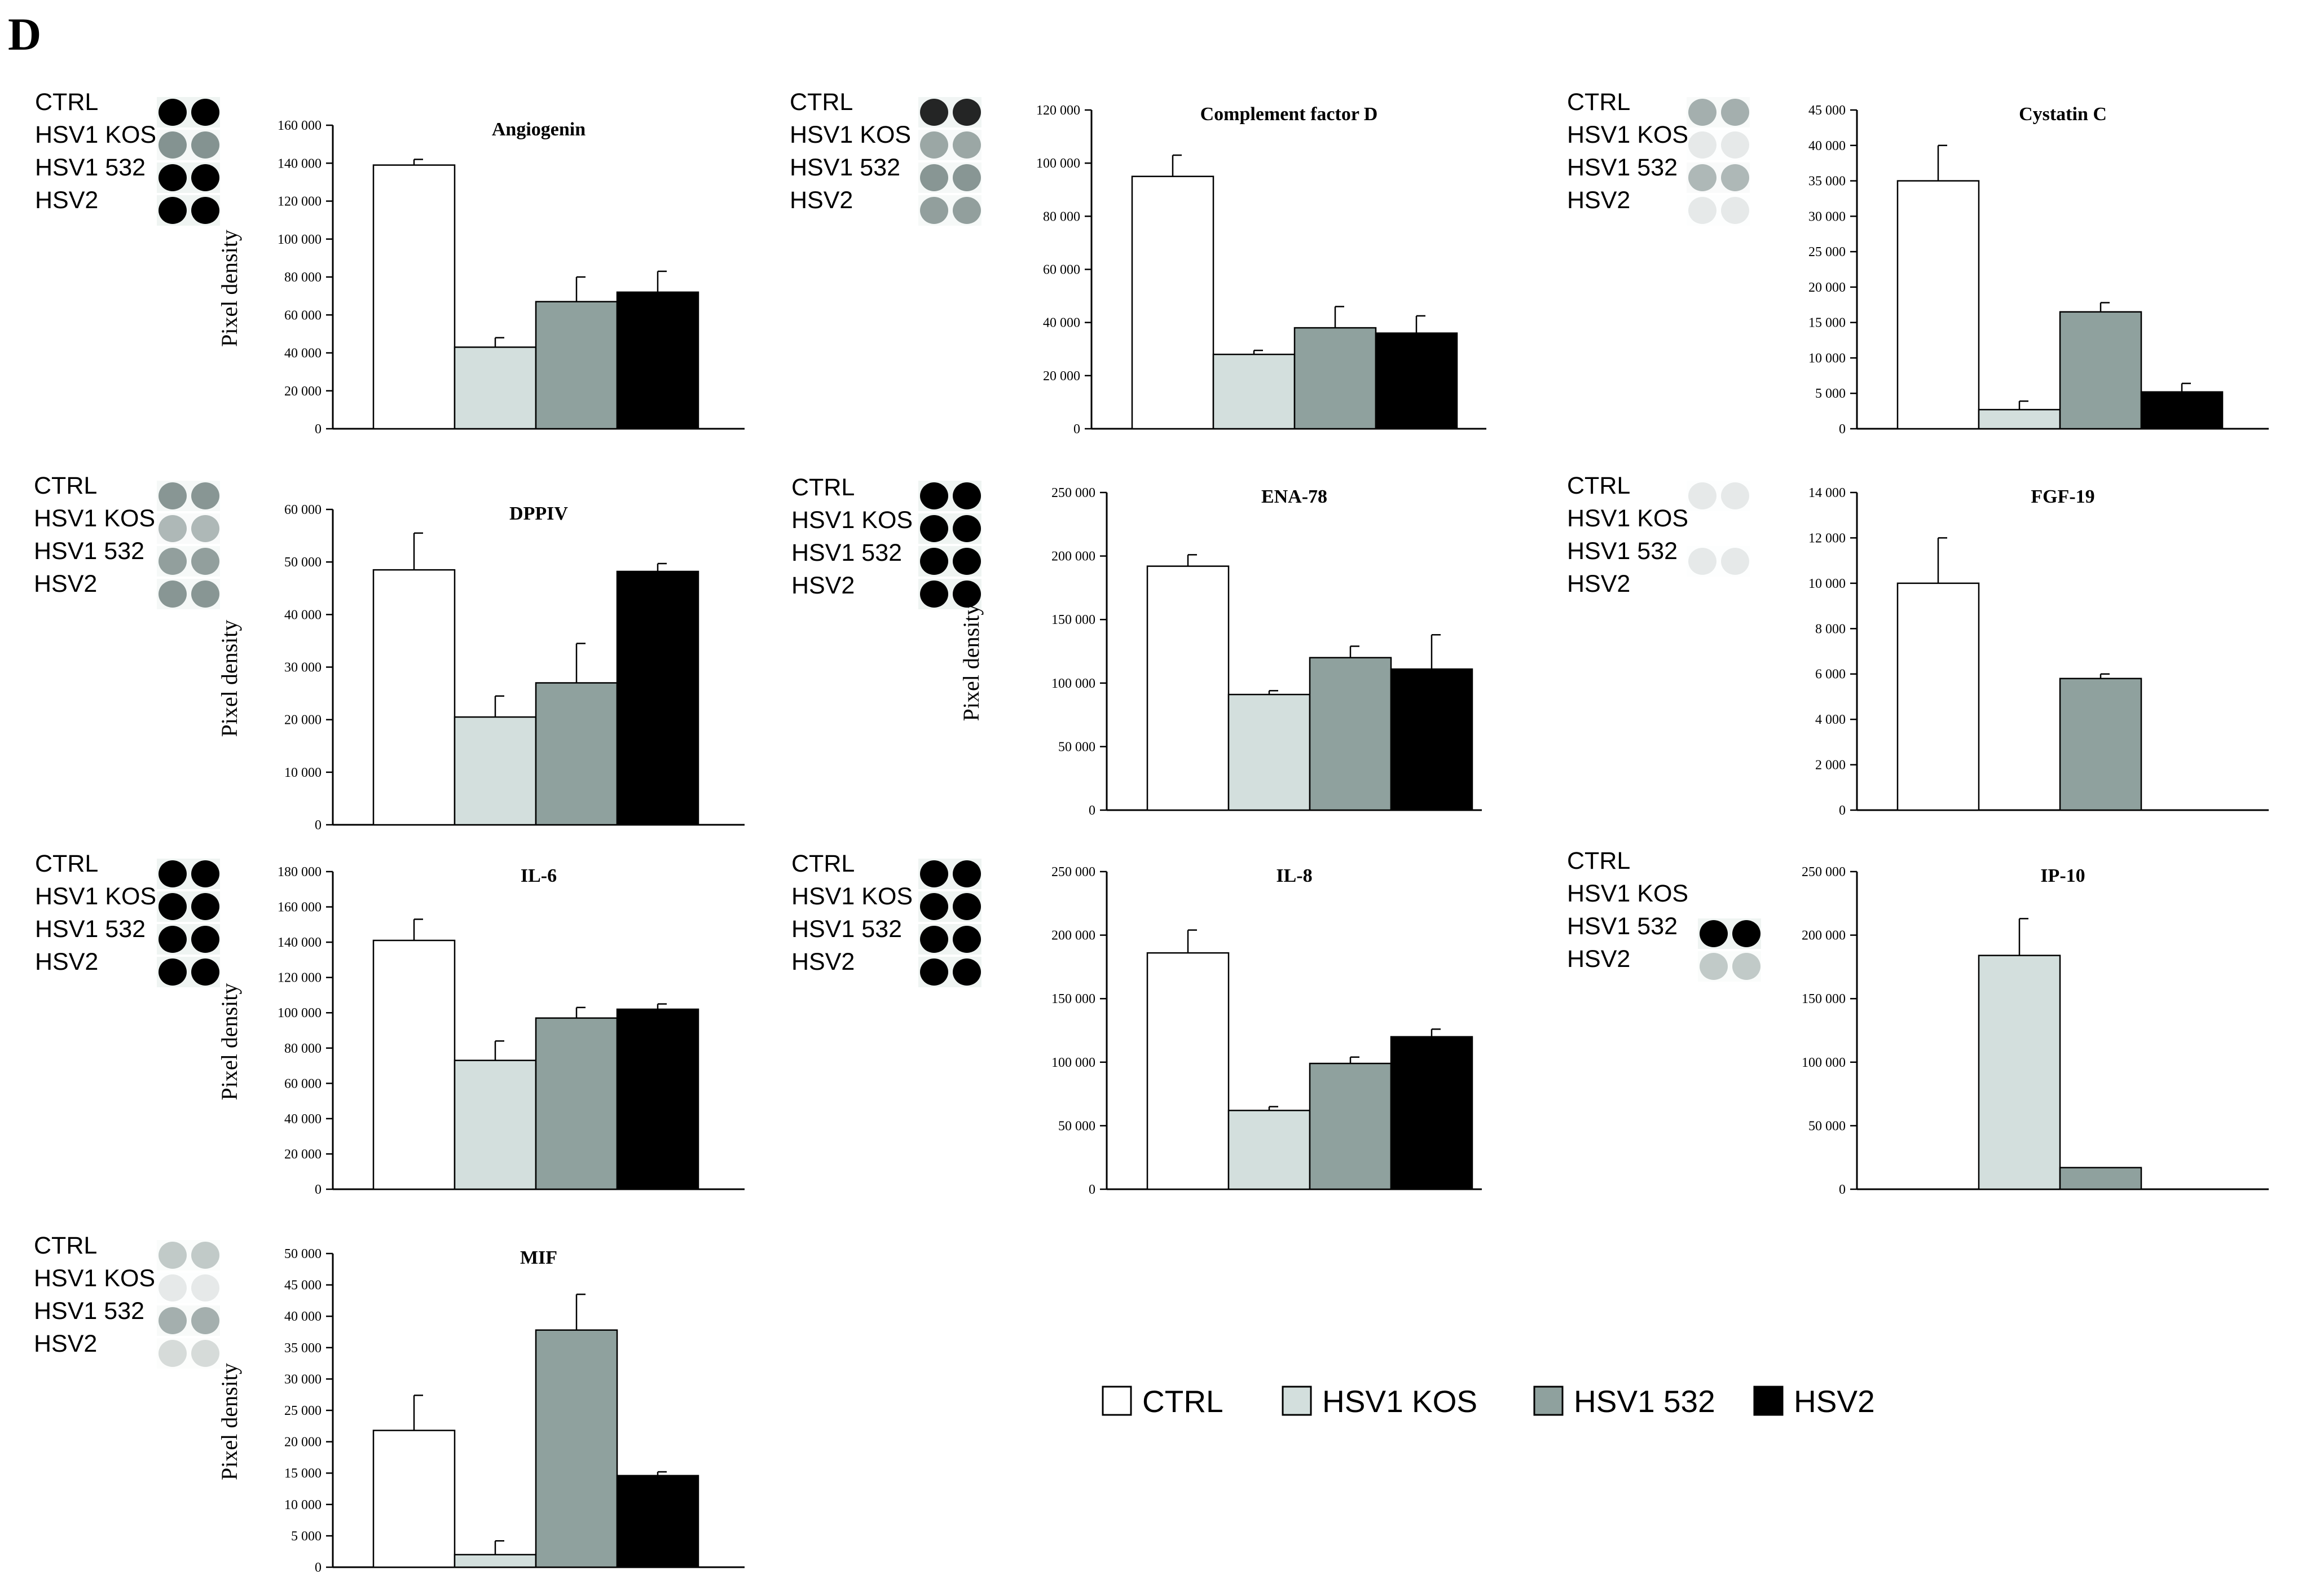  What do you see at coordinates (303, 277) in the screenshot?
I see `y-tick-label: 80 000` at bounding box center [303, 277].